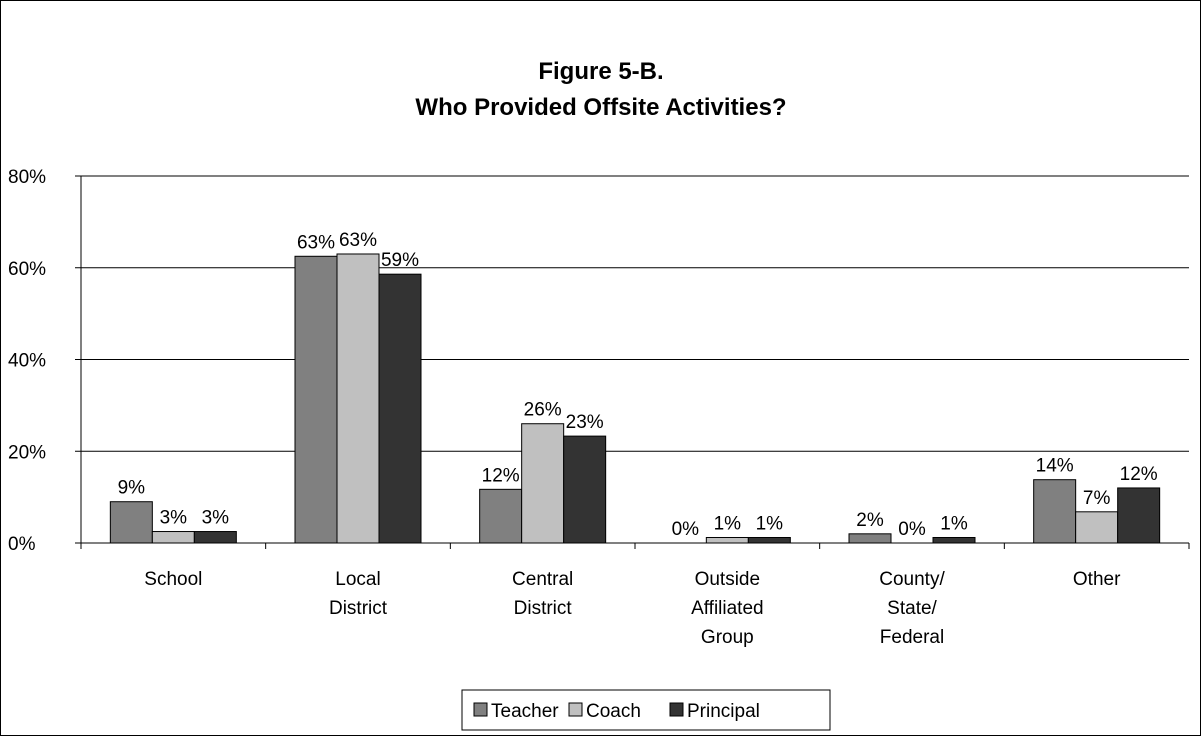 Image resolution: width=1201 pixels, height=736 pixels. Describe the element at coordinates (525, 711) in the screenshot. I see `legend-label-teacher: Teacher` at that location.